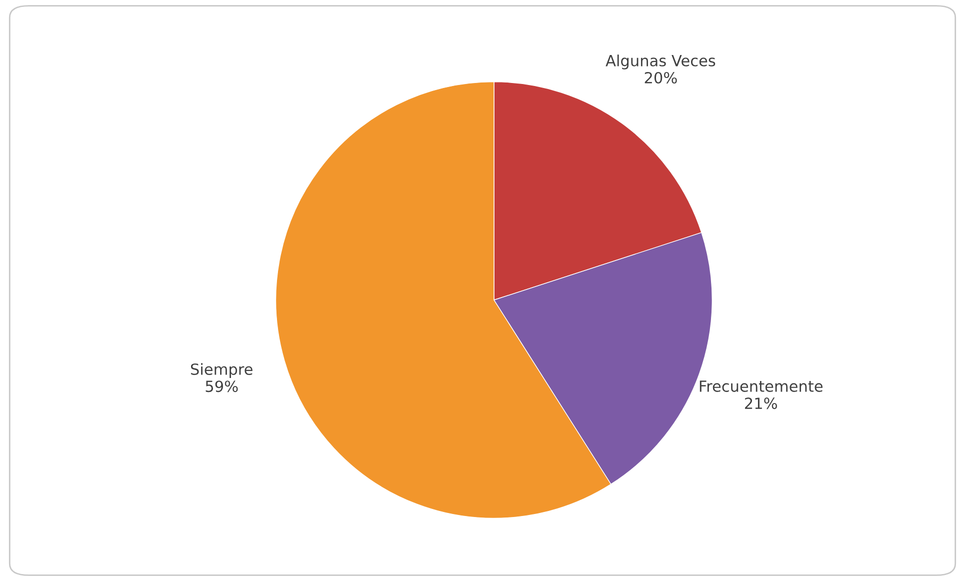  I want to click on slice-label: Siempre, so click(221, 370).